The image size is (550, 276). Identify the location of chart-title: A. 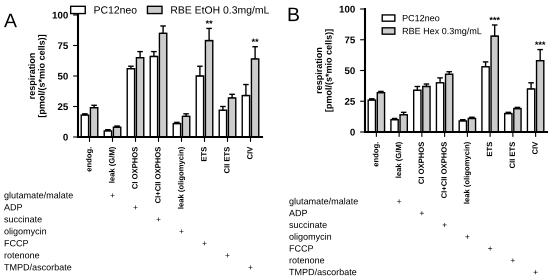
(10, 21).